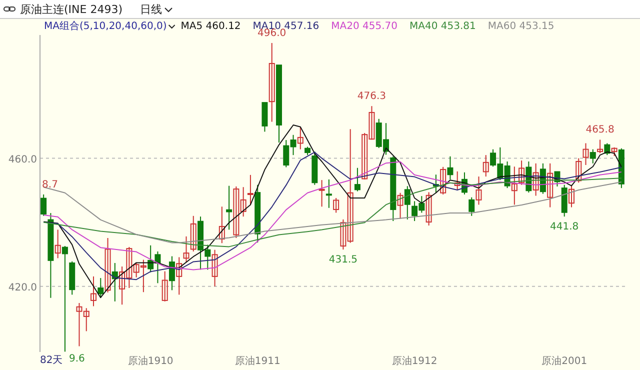 The height and width of the screenshot is (370, 640). I want to click on annotation: 465.8, so click(600, 130).